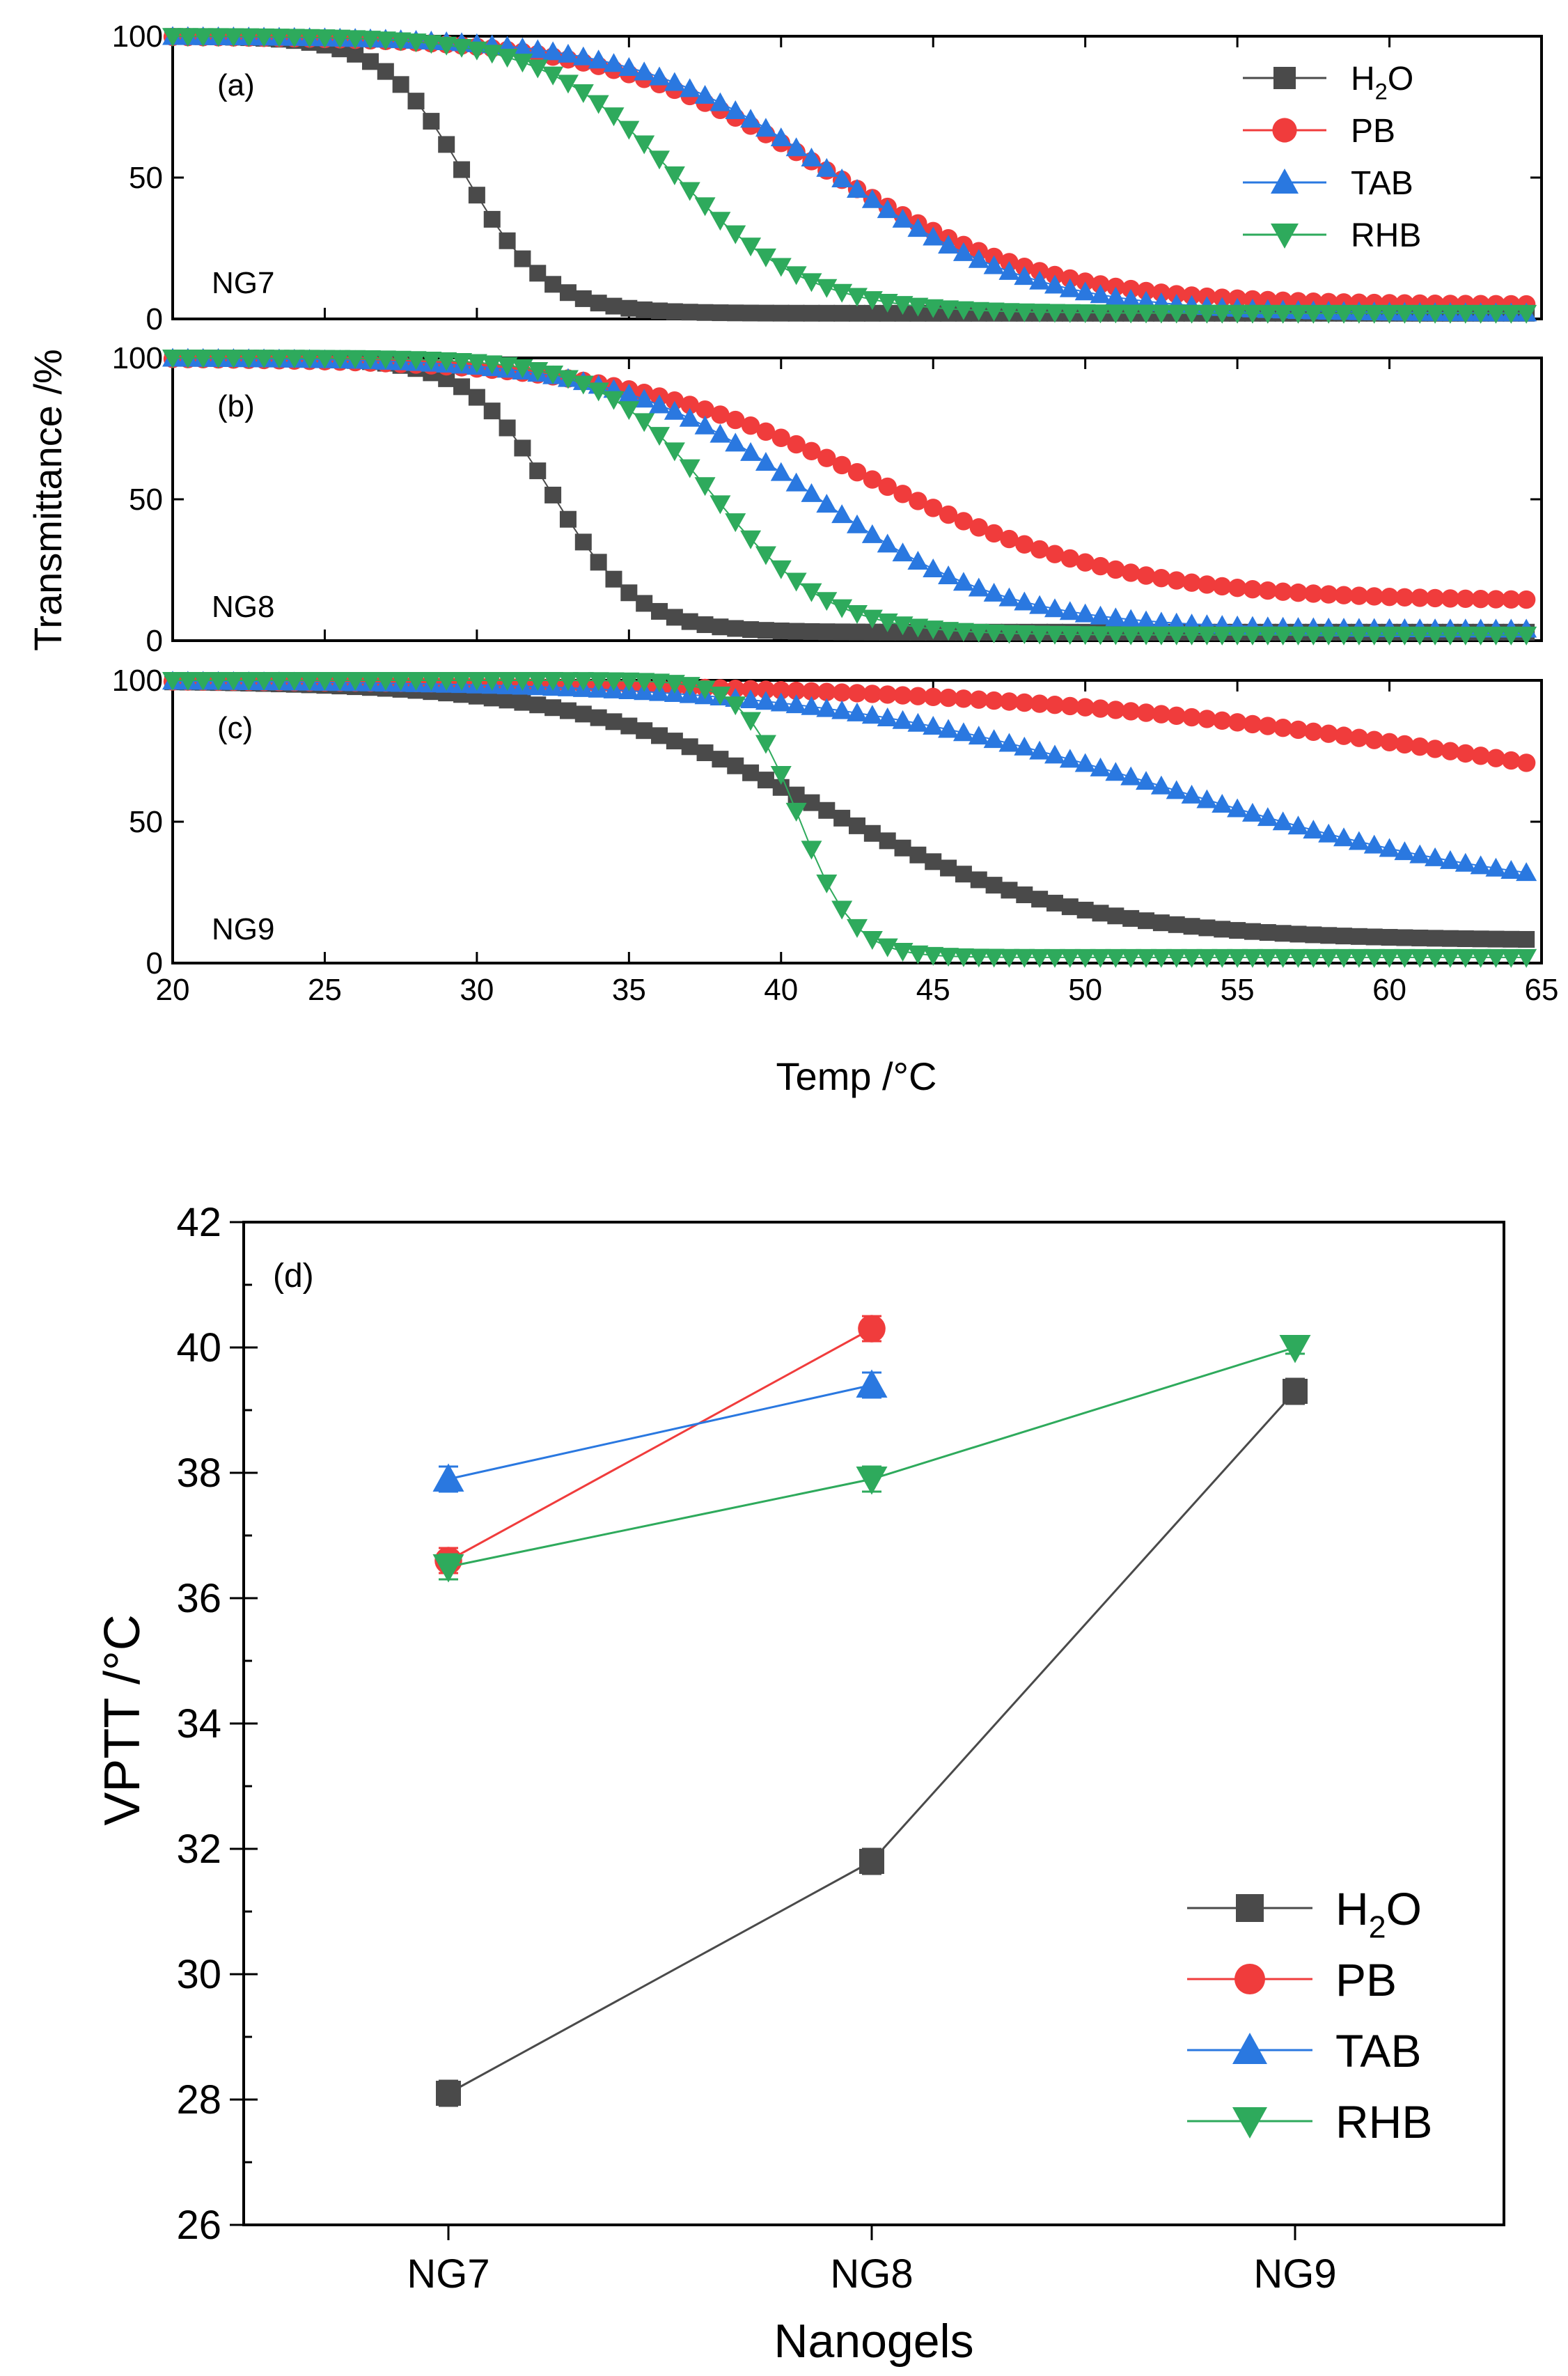  Describe the element at coordinates (827, 177) in the screenshot. I see `panel-a: 0 50 100 (a) NG7` at that location.